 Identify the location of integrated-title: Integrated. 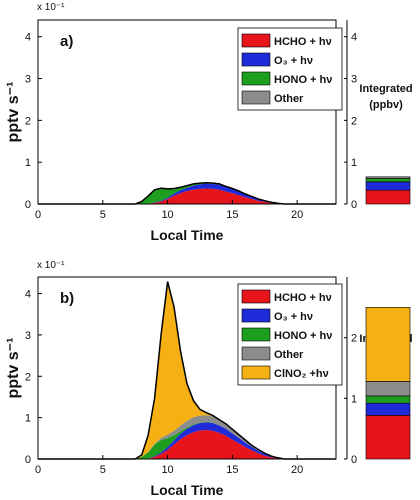
(385, 89).